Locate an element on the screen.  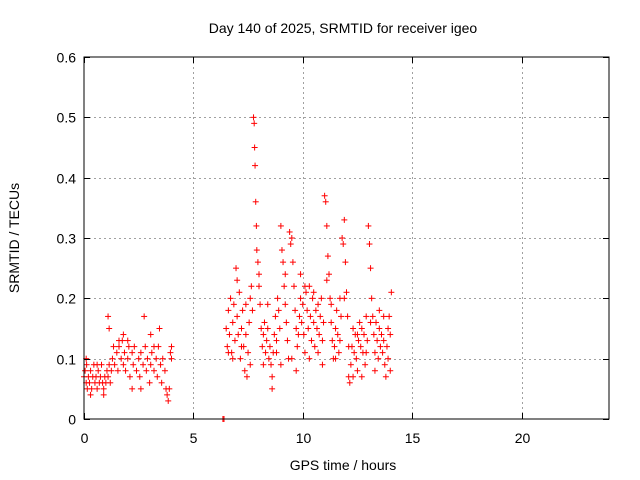
y-tick-label: 0.3 is located at coordinates (67, 239).